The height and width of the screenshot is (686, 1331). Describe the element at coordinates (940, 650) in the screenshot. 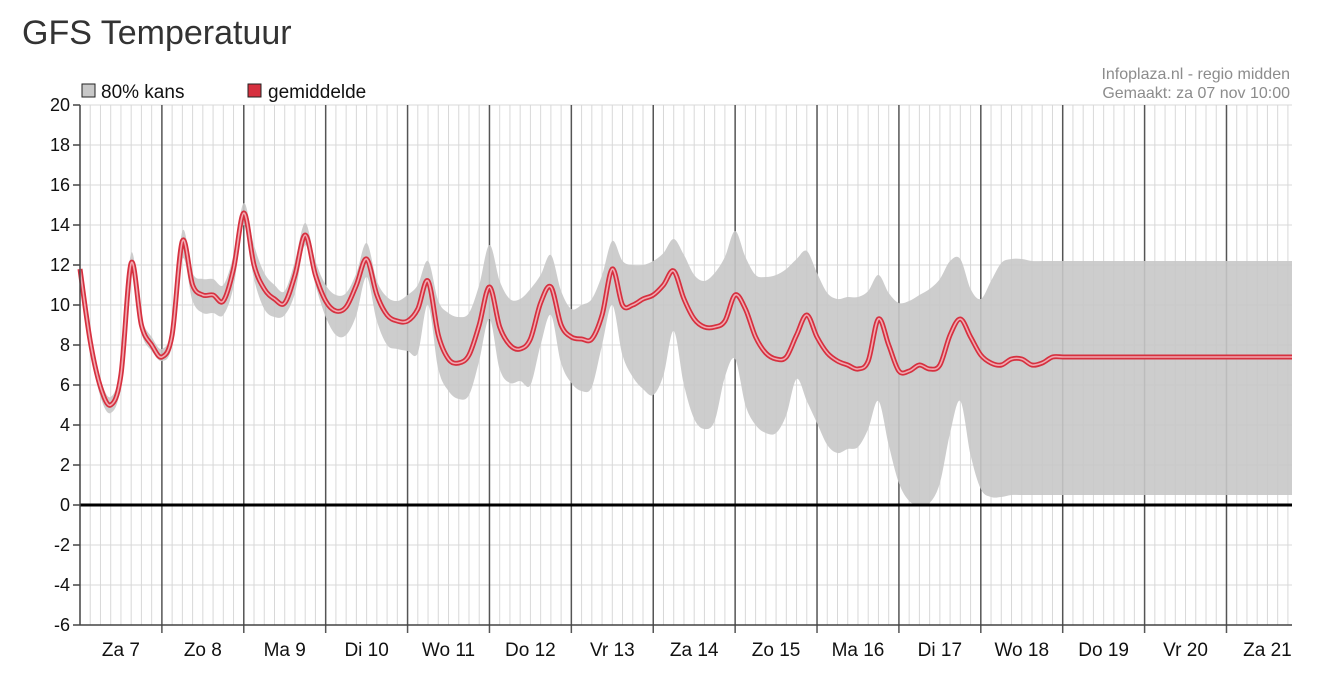

I see `day-label: Di 17` at that location.